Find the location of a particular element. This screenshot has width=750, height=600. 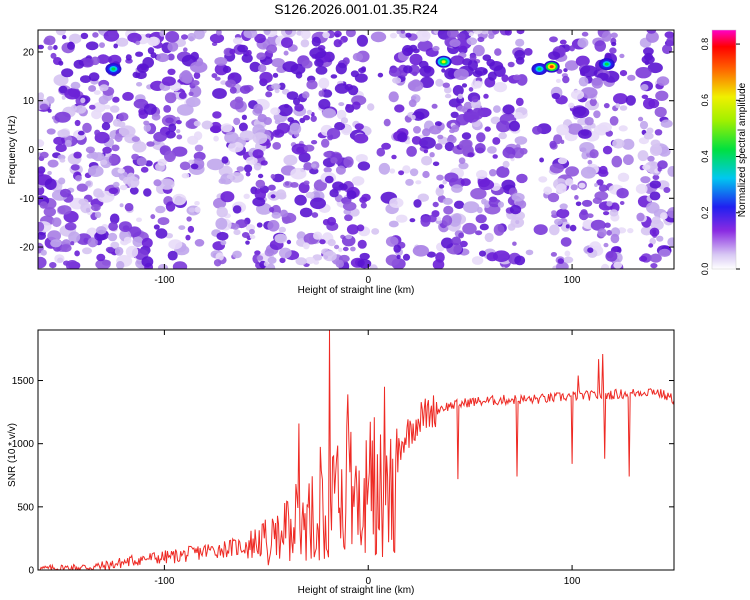

colorbar-tick-label: 0.2 is located at coordinates (705, 213).